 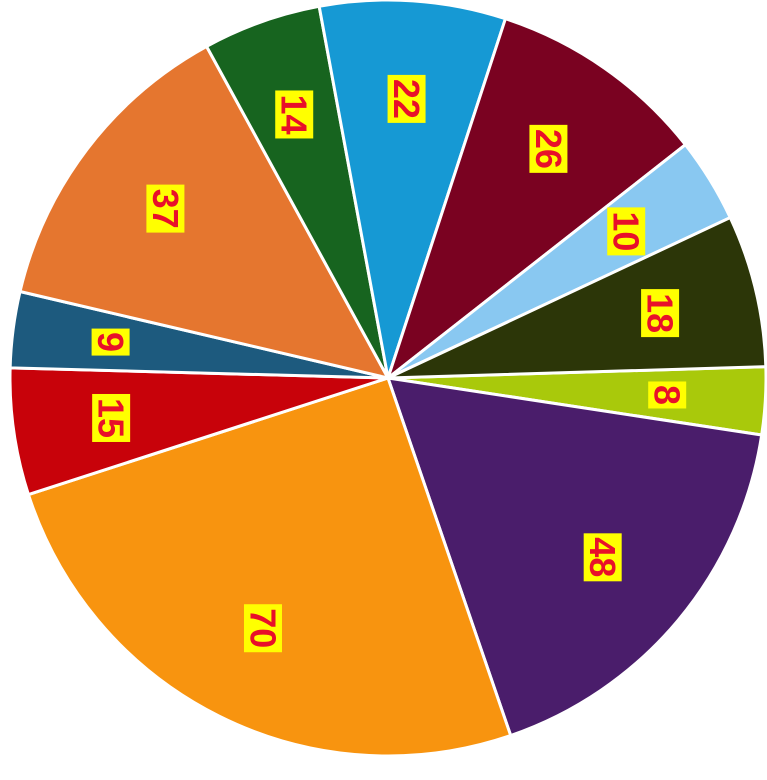 I want to click on data-label-18: 18, so click(x=660, y=313).